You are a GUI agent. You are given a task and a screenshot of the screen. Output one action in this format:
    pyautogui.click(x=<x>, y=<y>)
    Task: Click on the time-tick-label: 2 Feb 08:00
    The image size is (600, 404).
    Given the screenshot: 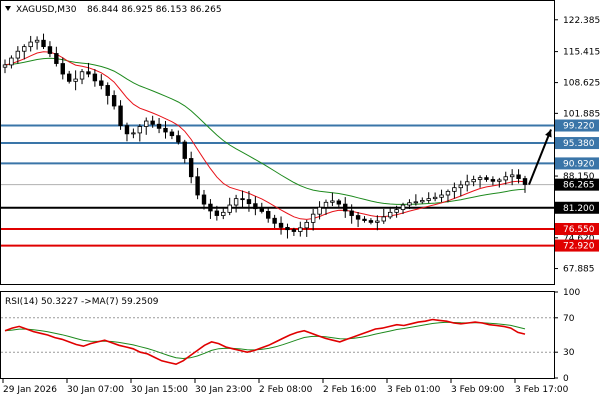 What is the action you would take?
    pyautogui.click(x=286, y=390)
    